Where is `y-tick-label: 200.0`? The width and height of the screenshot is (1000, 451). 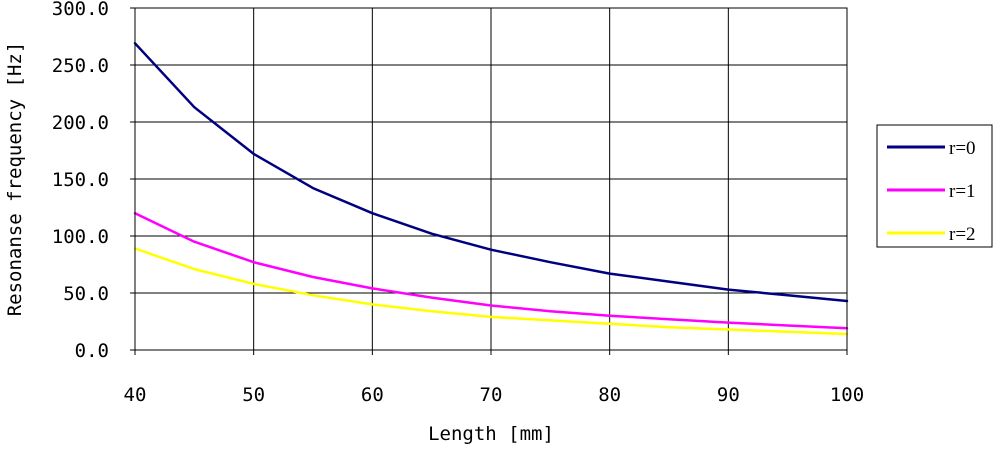
y-tick-label: 200.0 is located at coordinates (80, 123).